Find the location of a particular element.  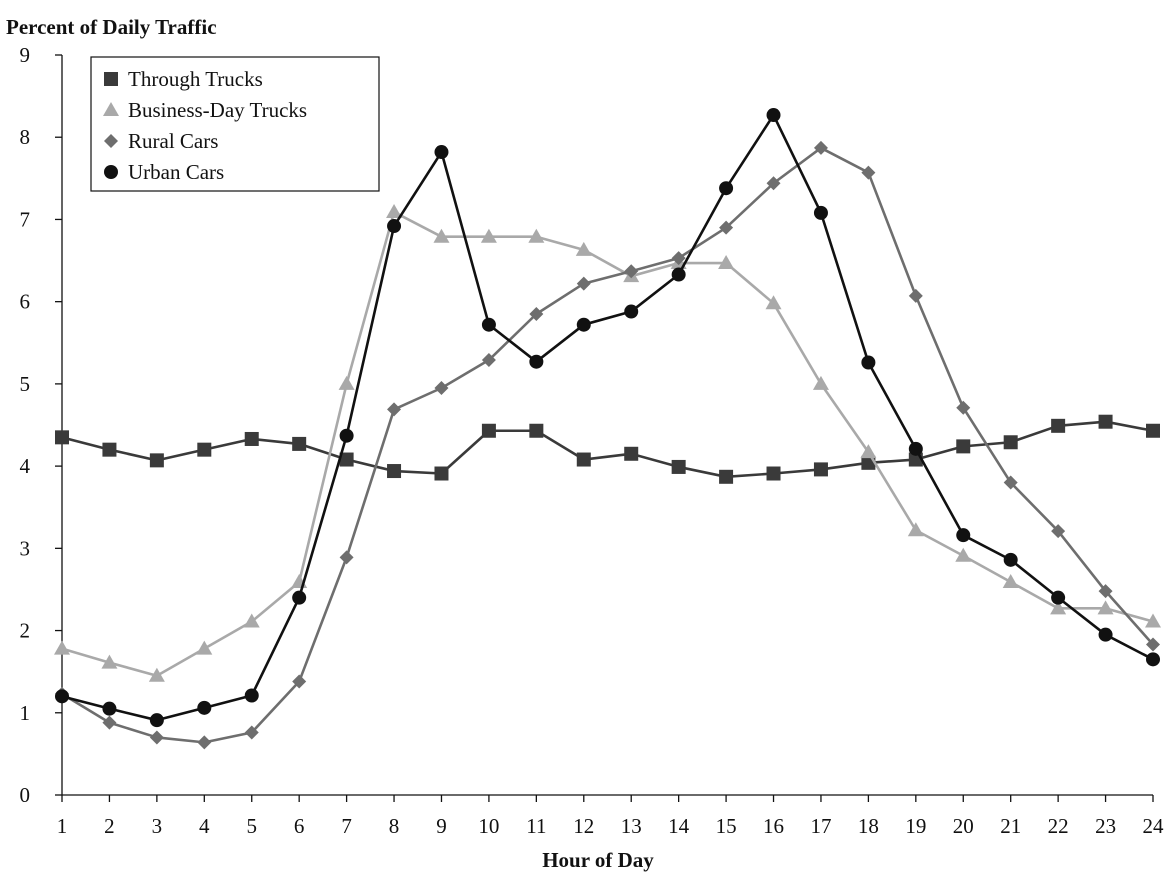

y-tick-label: 3 is located at coordinates (25, 548).